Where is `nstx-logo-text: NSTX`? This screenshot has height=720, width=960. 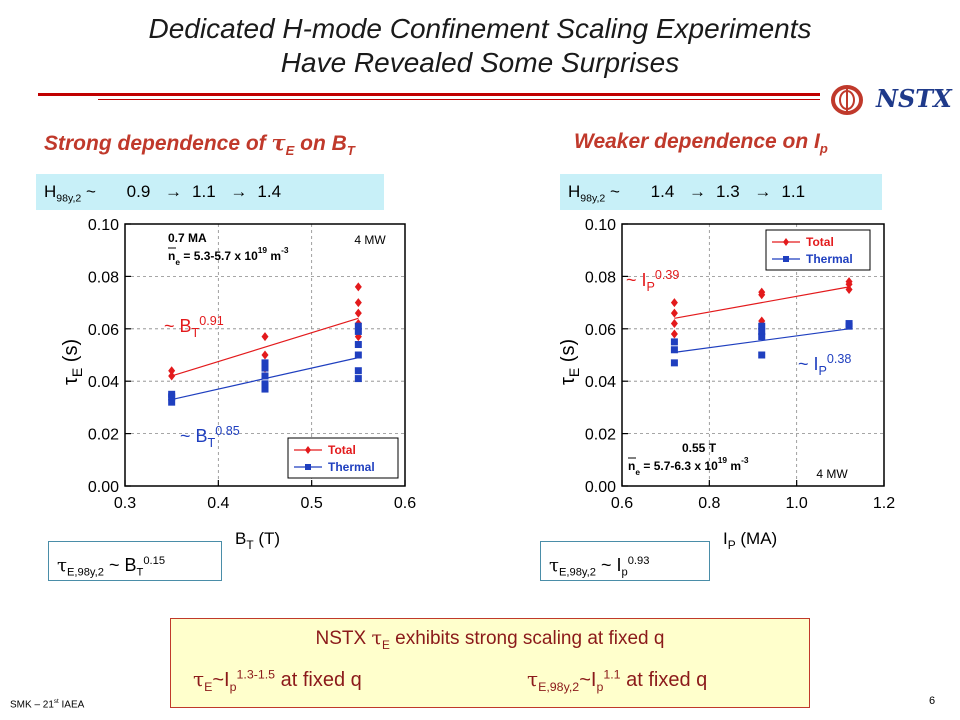 nstx-logo-text: NSTX is located at coordinates (914, 98).